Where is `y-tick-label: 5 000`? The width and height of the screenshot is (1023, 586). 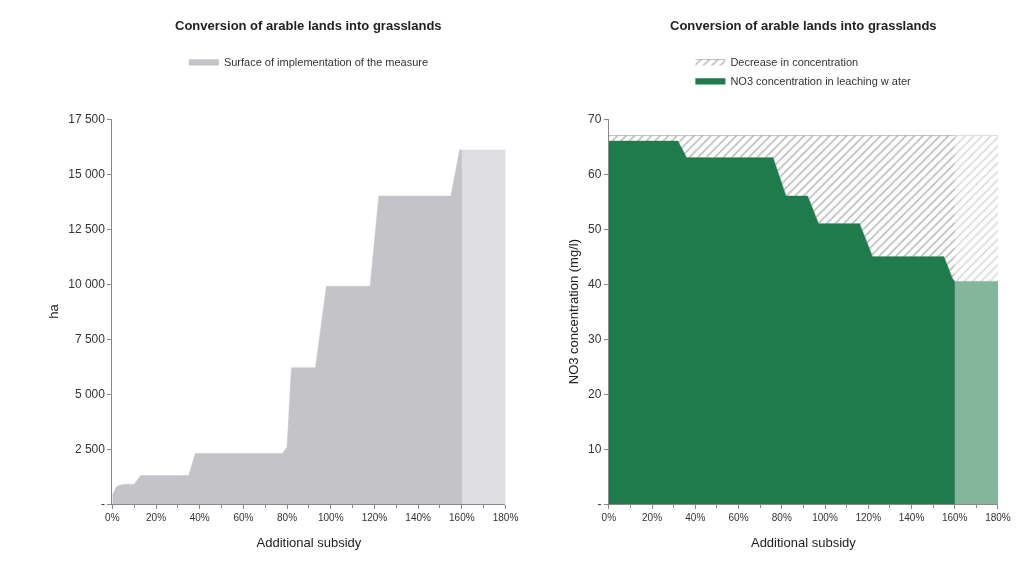
y-tick-label: 5 000 is located at coordinates (90, 394).